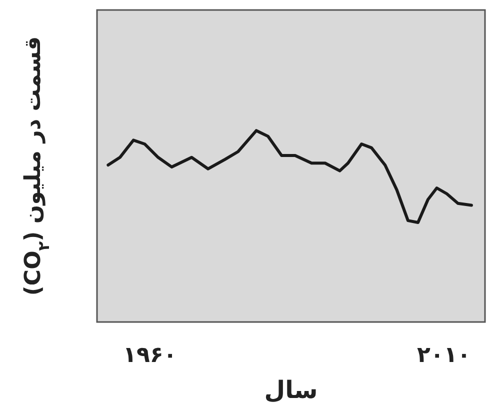 The image size is (498, 414). I want to click on x-tick-label: ۱۹۶۰, so click(150, 355).